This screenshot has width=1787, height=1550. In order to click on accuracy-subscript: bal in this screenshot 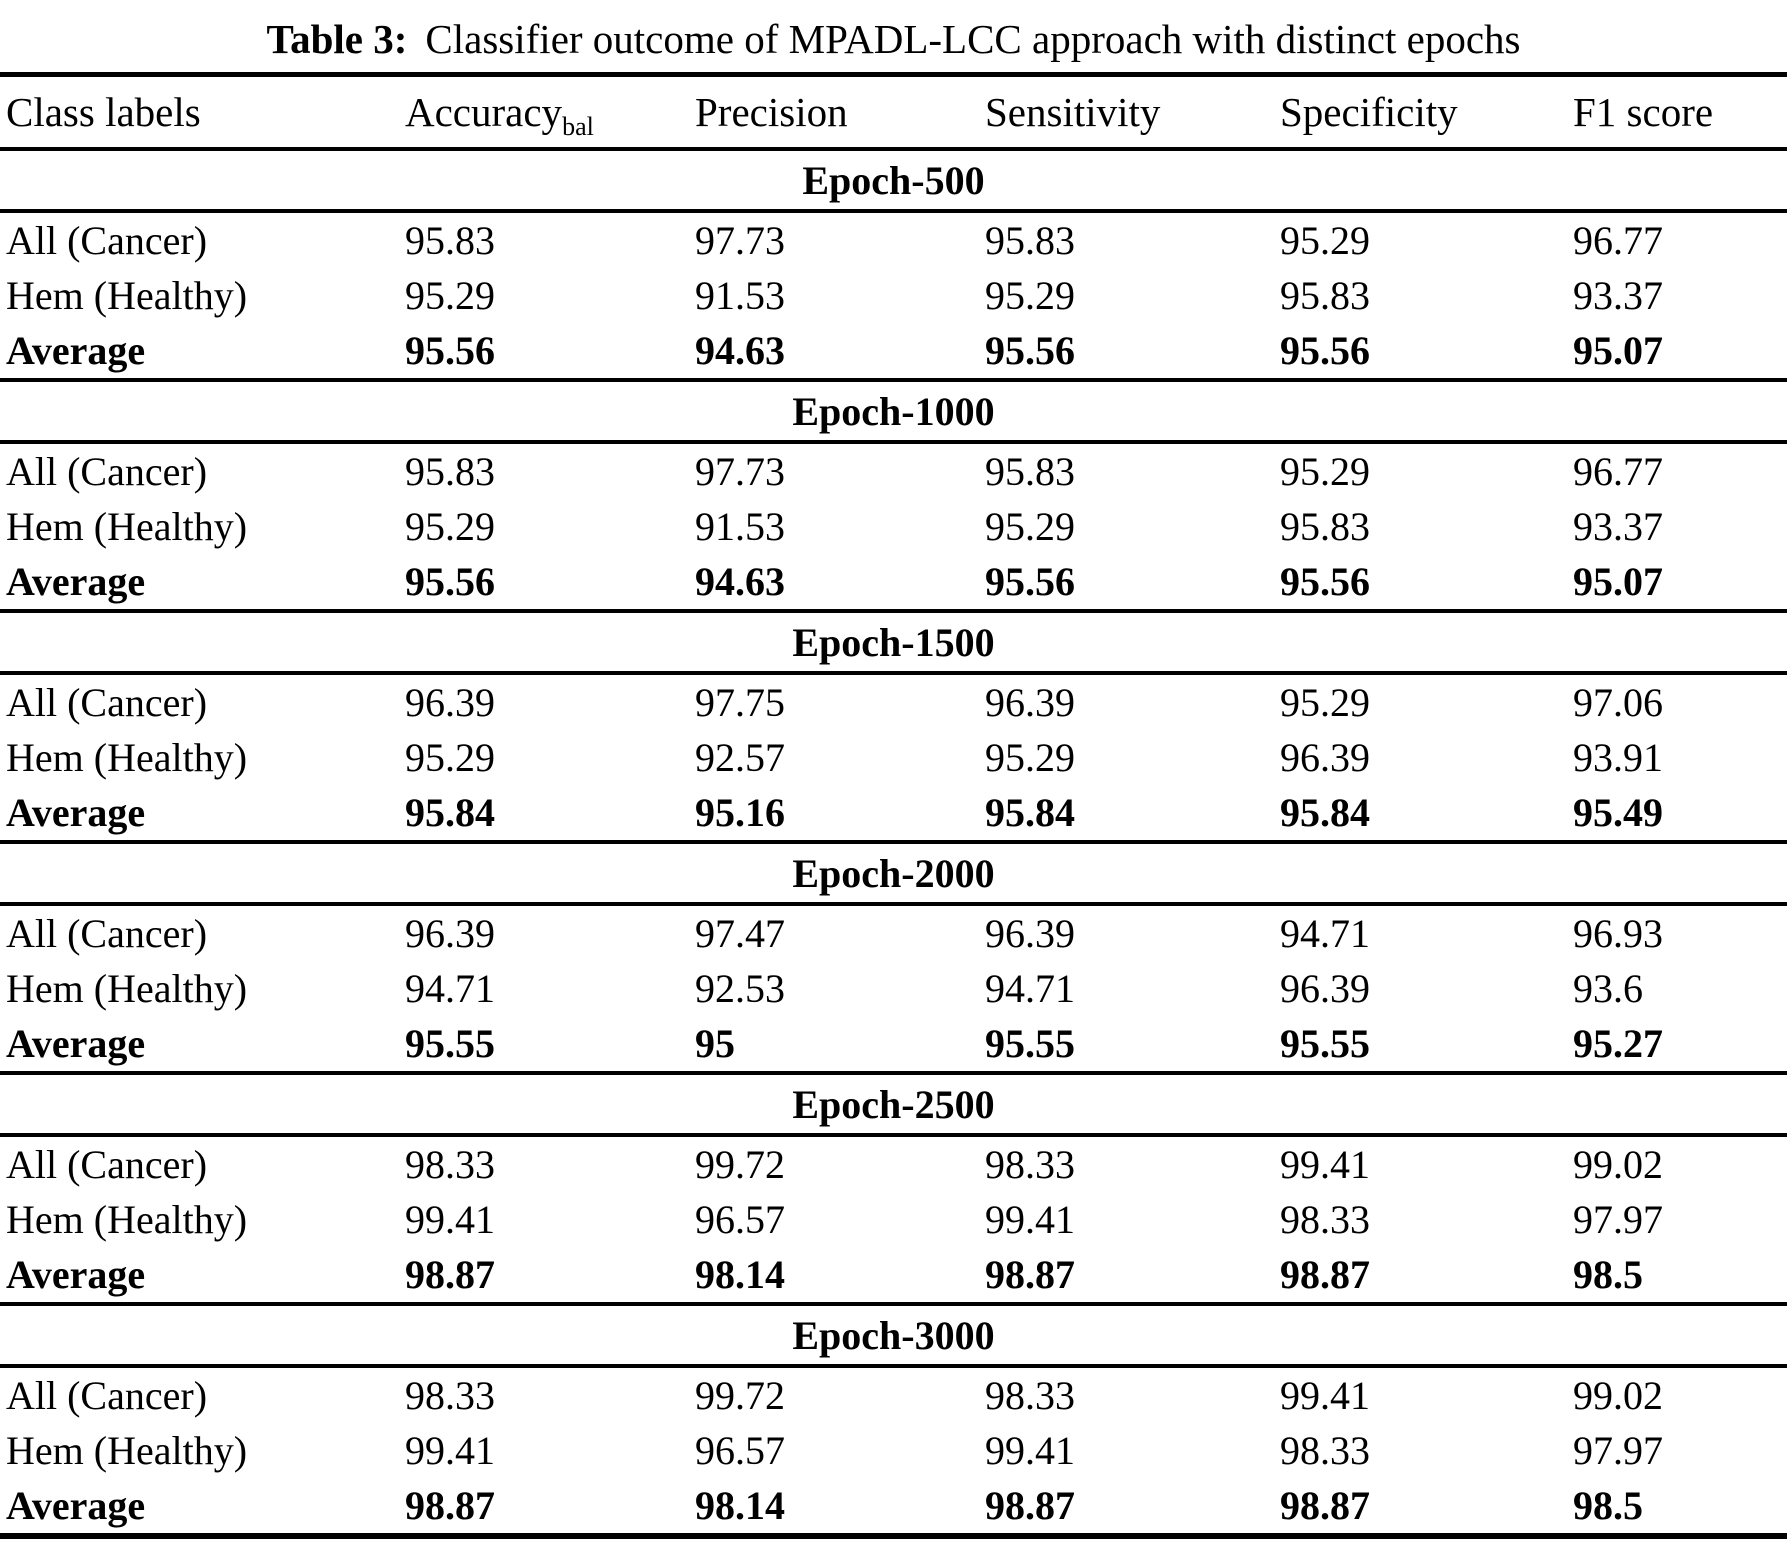, I will do `click(578, 127)`.